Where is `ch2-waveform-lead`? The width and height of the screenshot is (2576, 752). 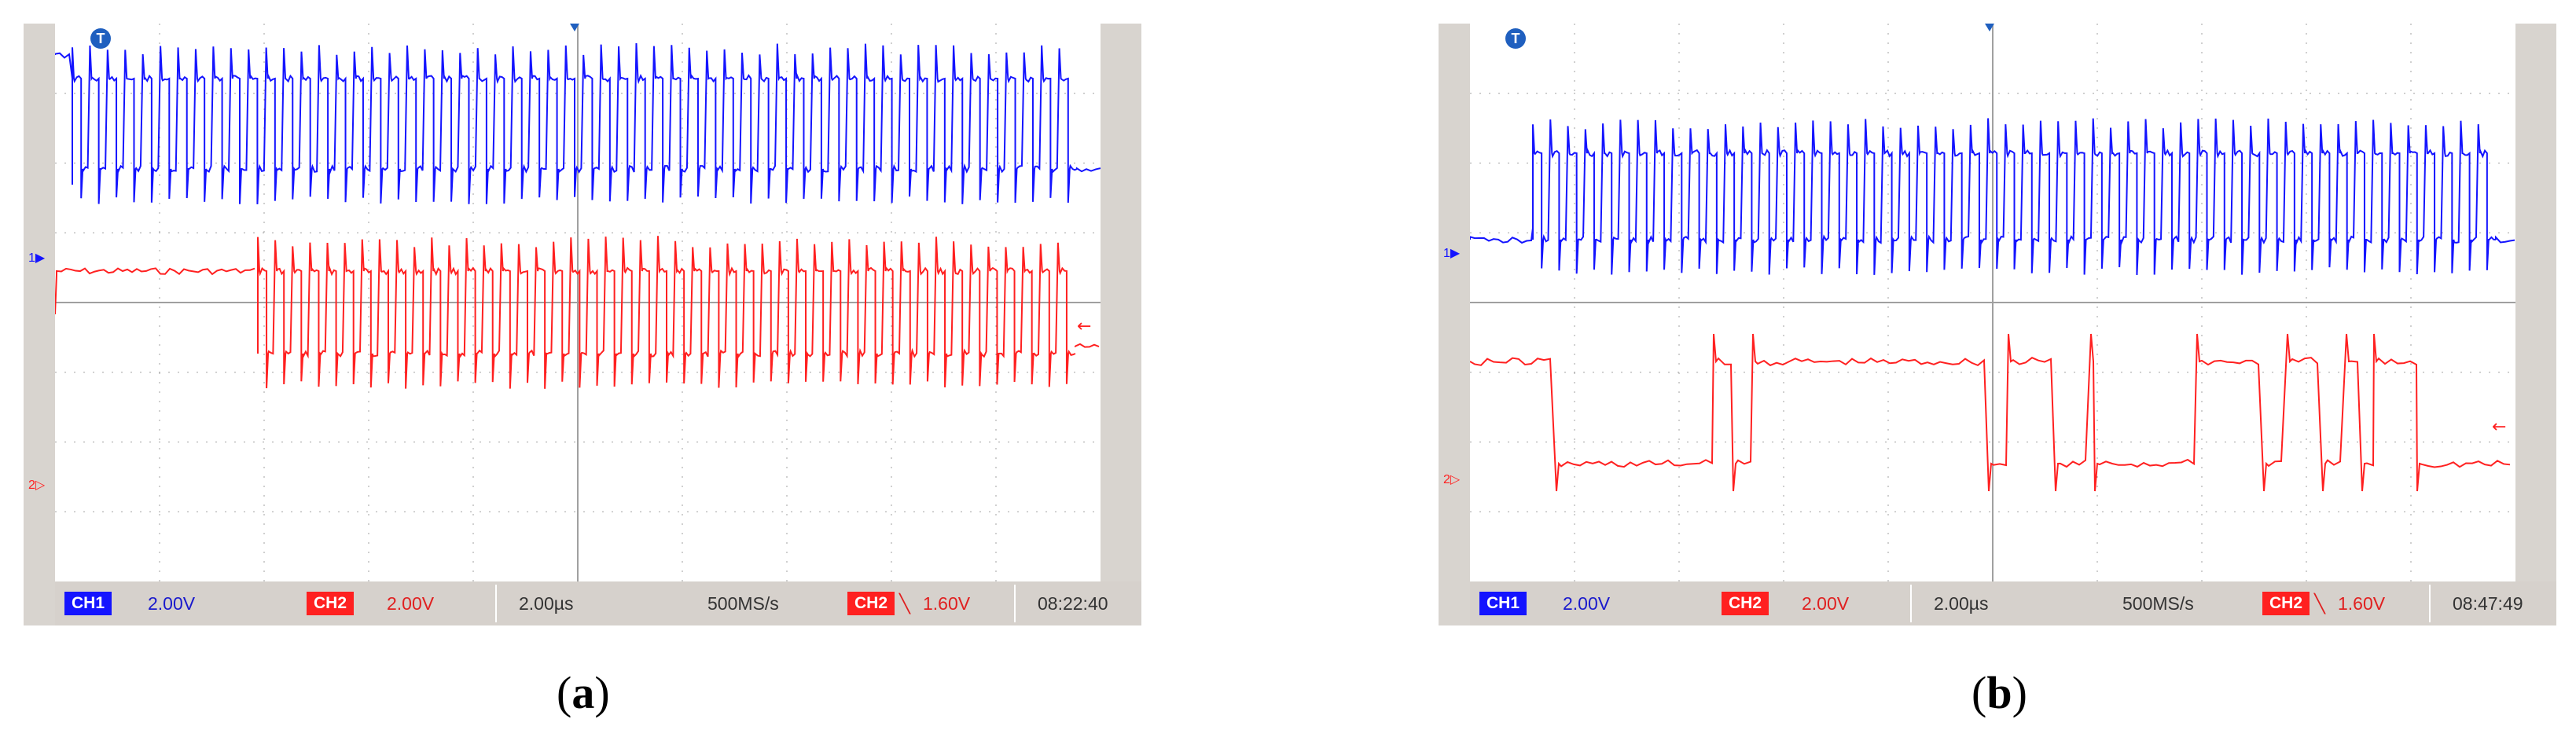
ch2-waveform-lead is located at coordinates (155, 291).